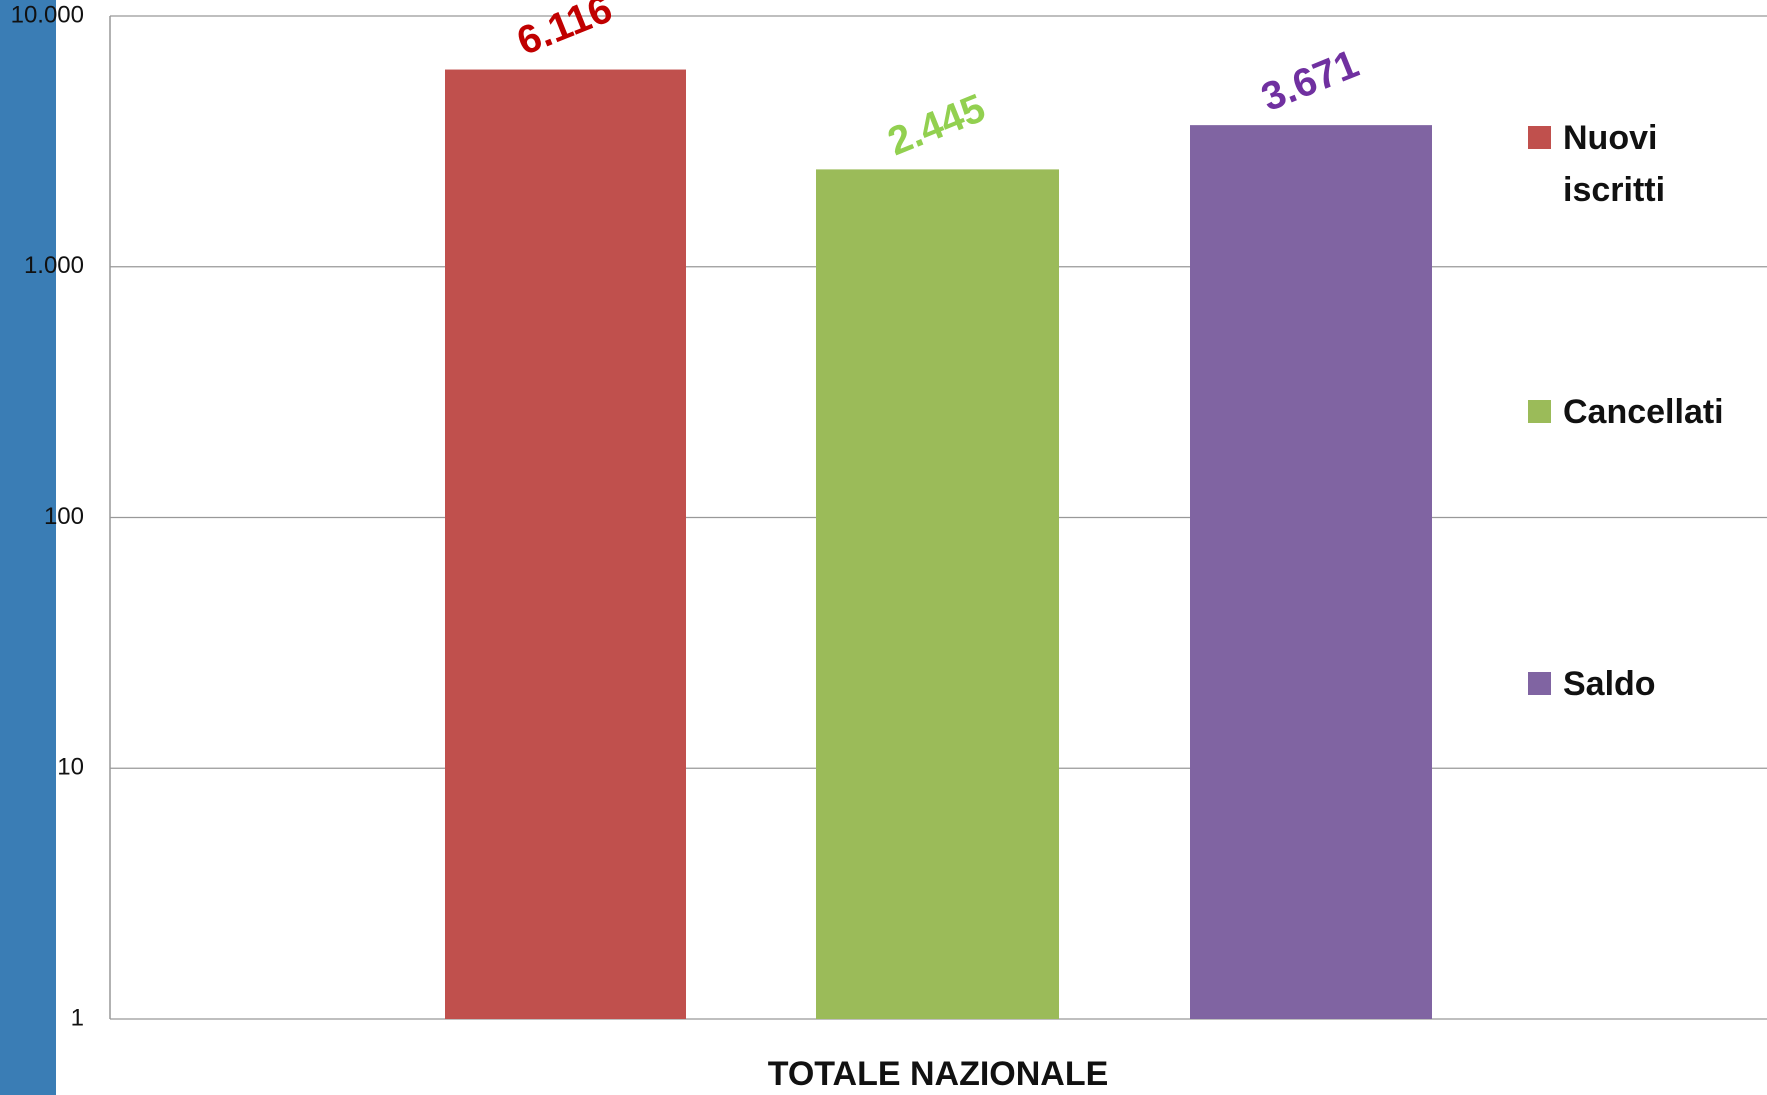 Image resolution: width=1767 pixels, height=1095 pixels. What do you see at coordinates (28, 547) in the screenshot?
I see `side-strip` at bounding box center [28, 547].